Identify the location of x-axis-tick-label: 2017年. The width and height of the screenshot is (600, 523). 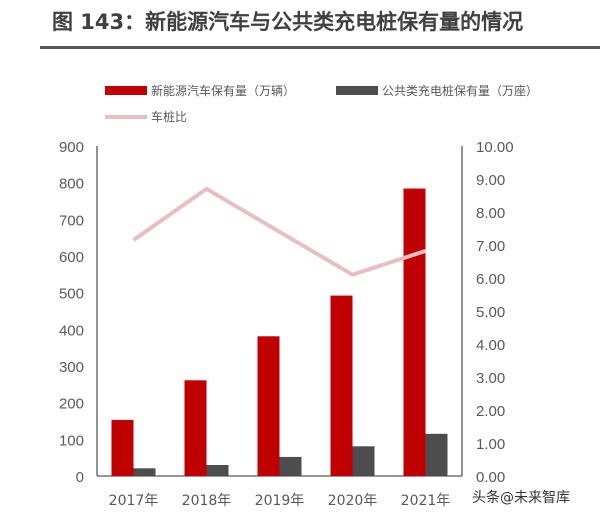
(134, 501).